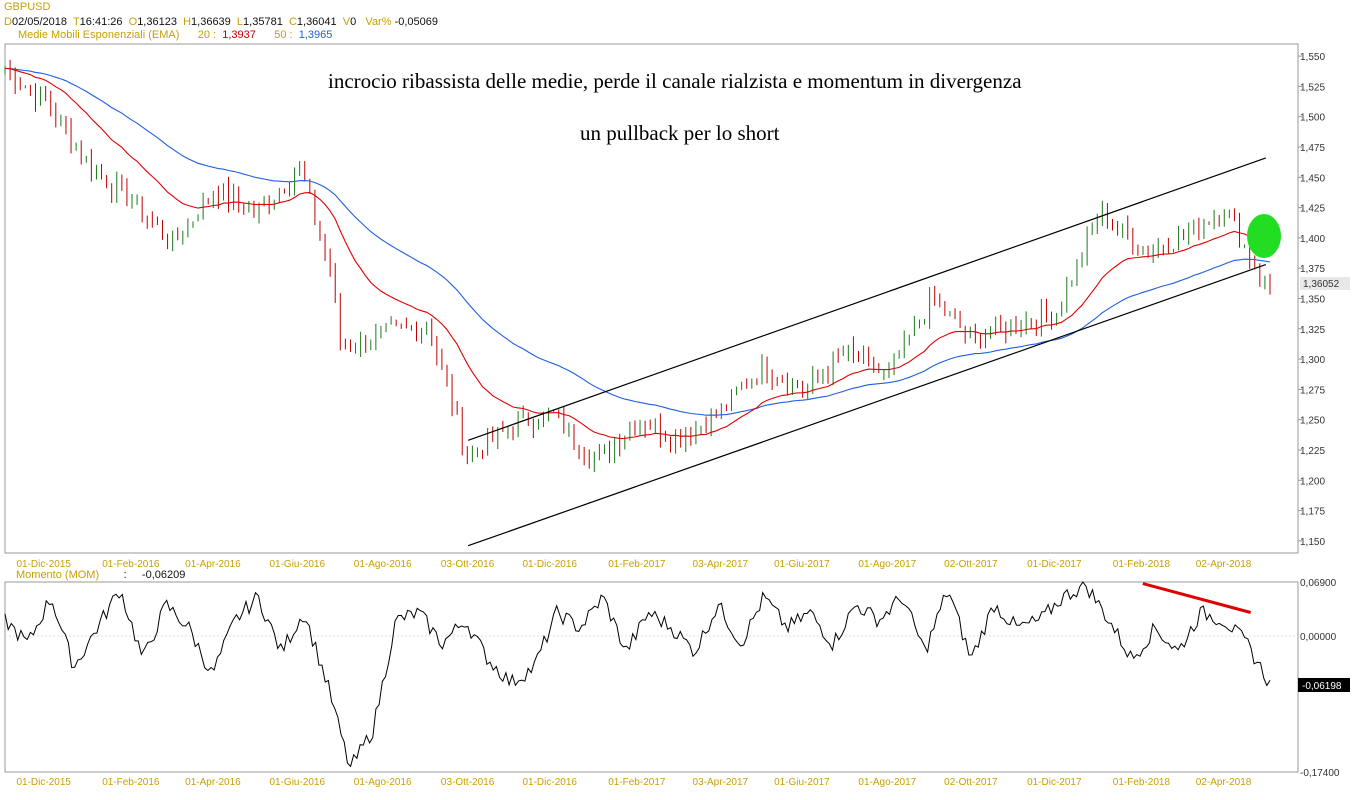 This screenshot has width=1352, height=800. I want to click on ema50-value: 1,3965, so click(315, 35).